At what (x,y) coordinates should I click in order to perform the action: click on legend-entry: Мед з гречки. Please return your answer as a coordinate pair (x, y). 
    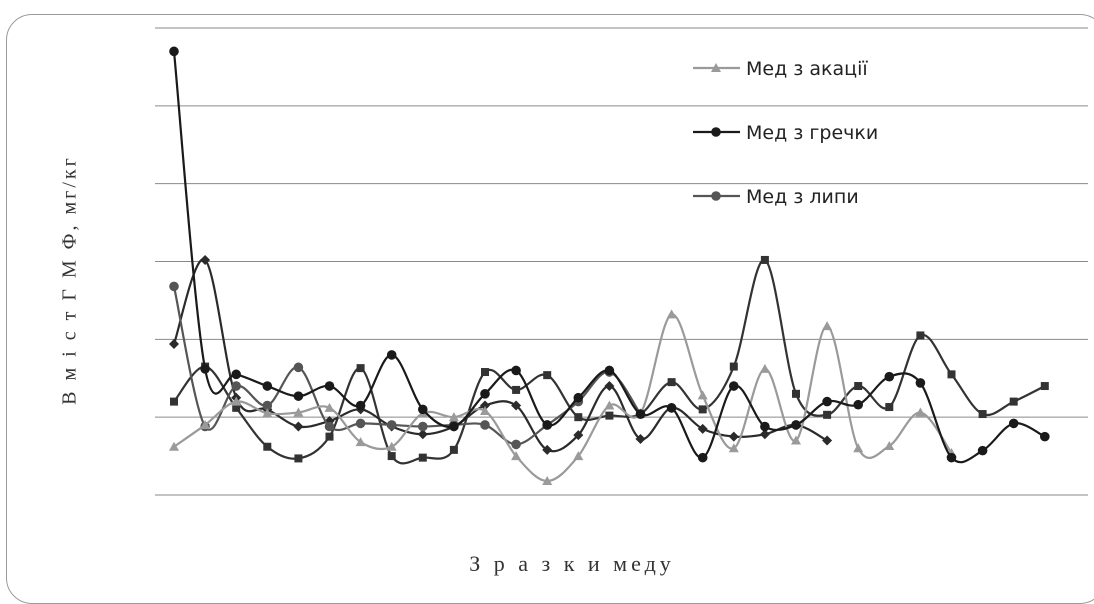
    Looking at the image, I should click on (785, 133).